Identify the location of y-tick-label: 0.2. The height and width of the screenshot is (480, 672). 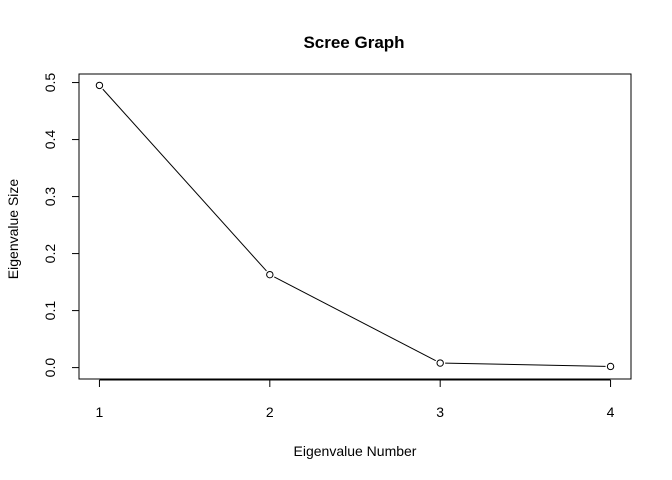
(50, 254).